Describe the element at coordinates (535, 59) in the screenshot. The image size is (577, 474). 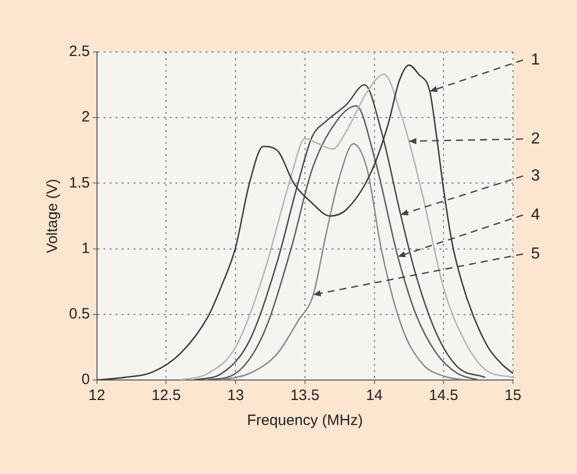
I see `annotation: 1` at that location.